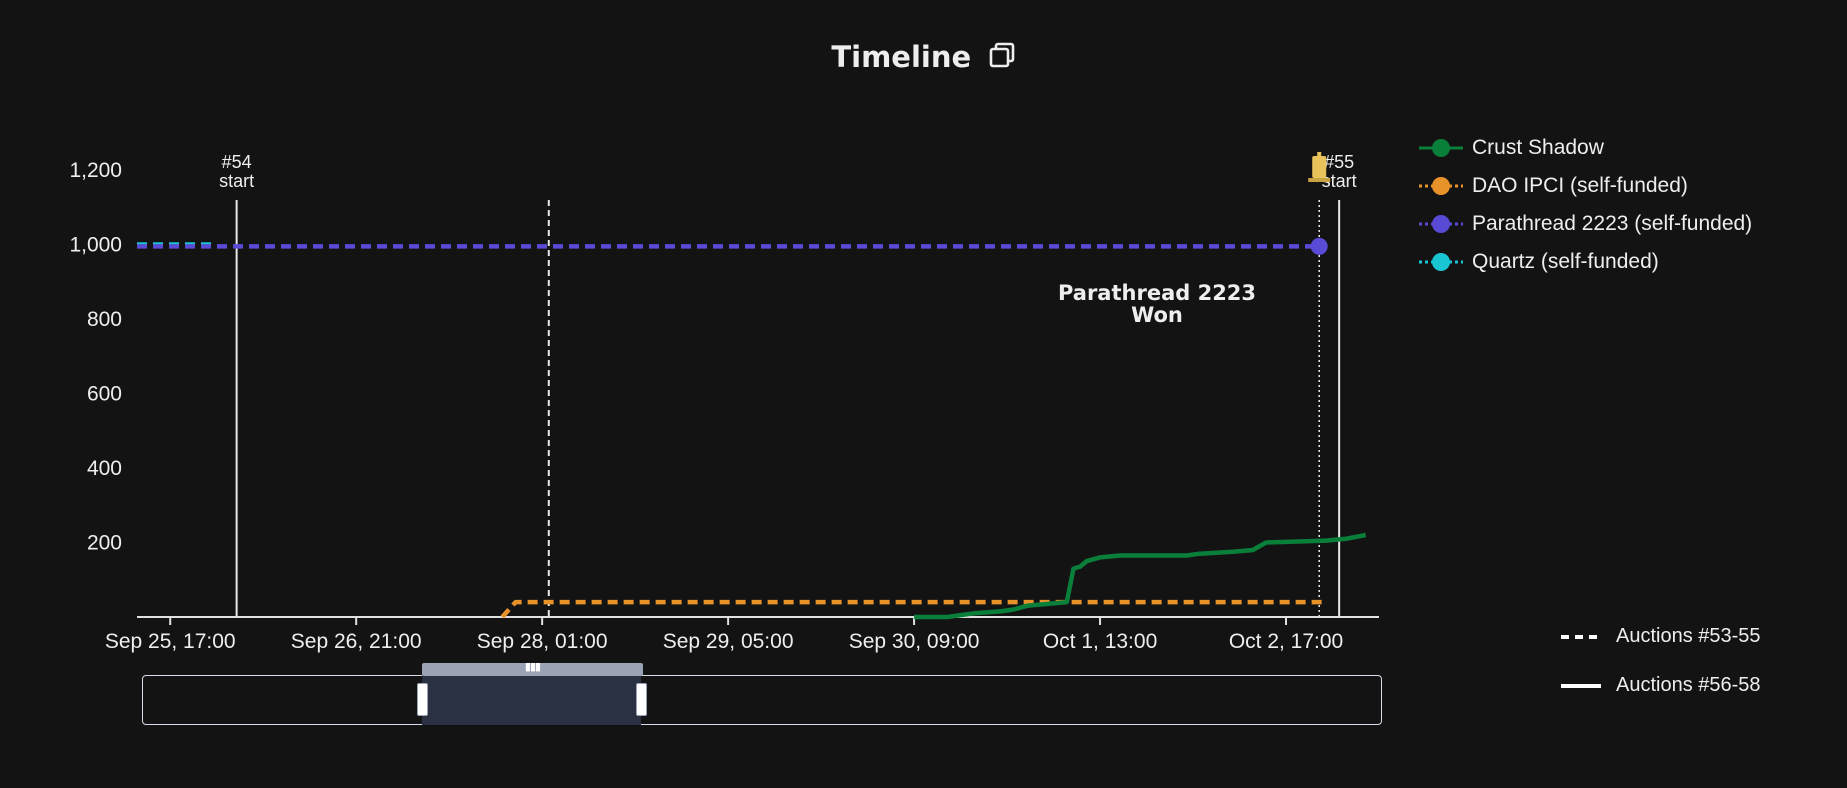 The height and width of the screenshot is (788, 1847). I want to click on winner-marker-label: Won, so click(1157, 315).